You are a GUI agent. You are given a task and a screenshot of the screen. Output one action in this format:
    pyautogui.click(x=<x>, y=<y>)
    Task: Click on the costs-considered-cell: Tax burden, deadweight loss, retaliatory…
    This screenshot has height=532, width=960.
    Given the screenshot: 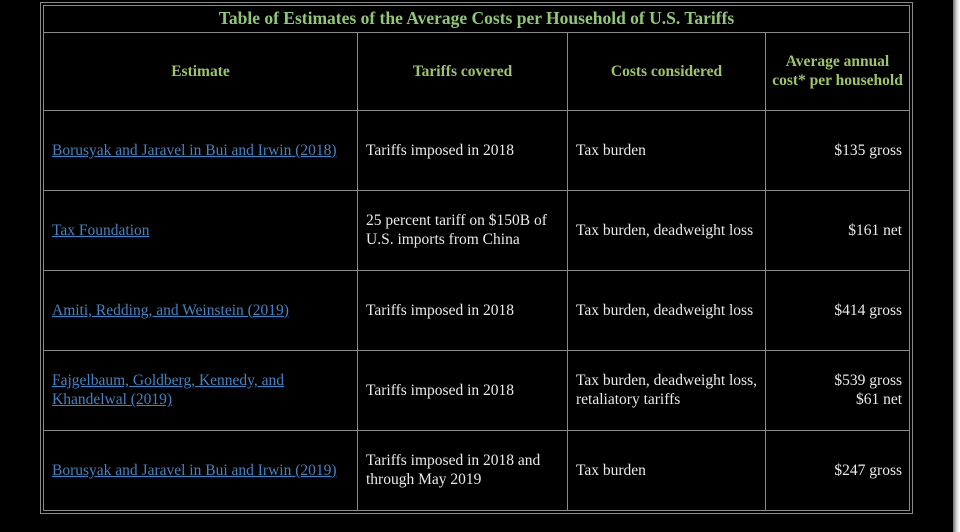 What is the action you would take?
    pyautogui.click(x=666, y=390)
    